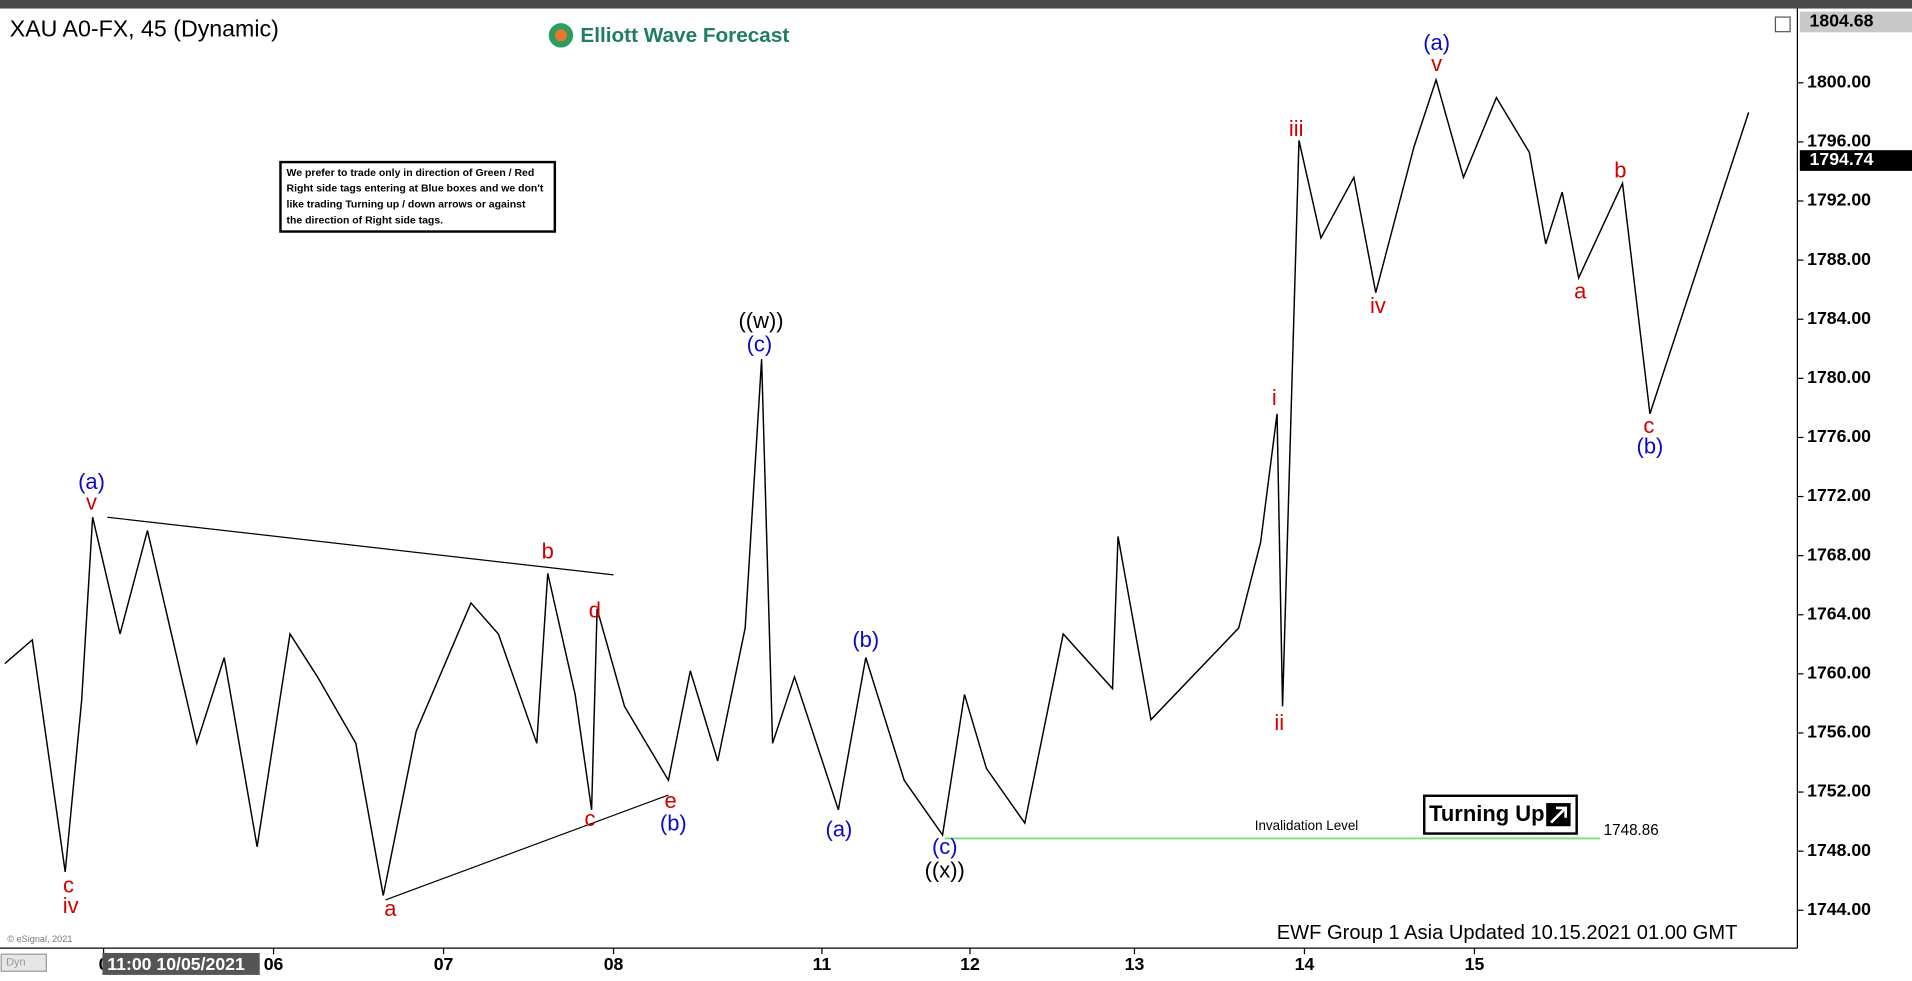 This screenshot has width=1912, height=981. I want to click on y-tick-label: 1756.00, so click(1839, 732).